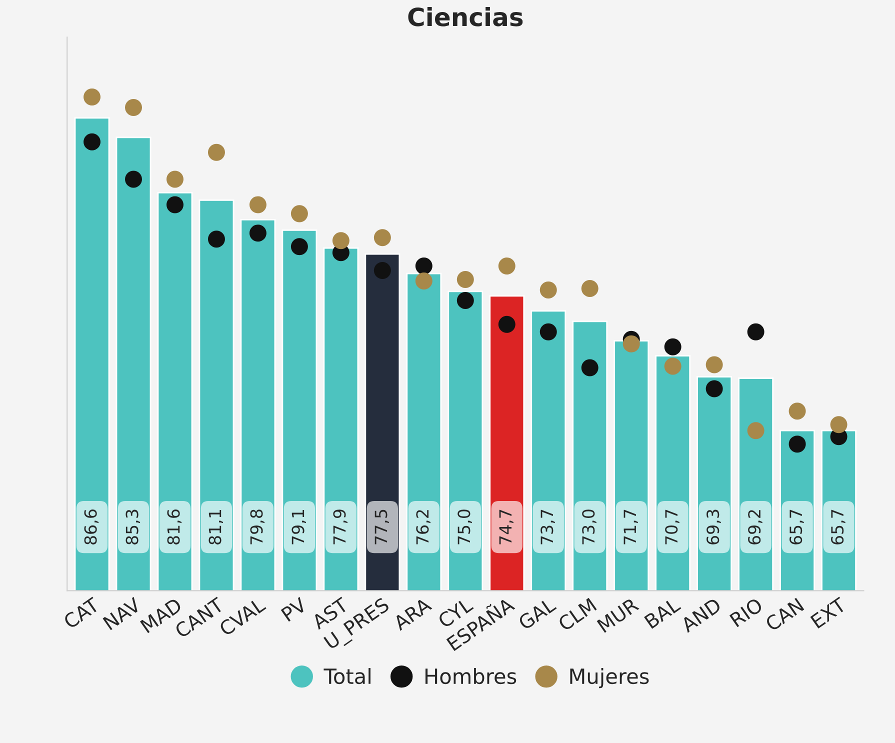 The height and width of the screenshot is (743, 895). What do you see at coordinates (713, 527) in the screenshot?
I see `data-label: 69,3` at bounding box center [713, 527].